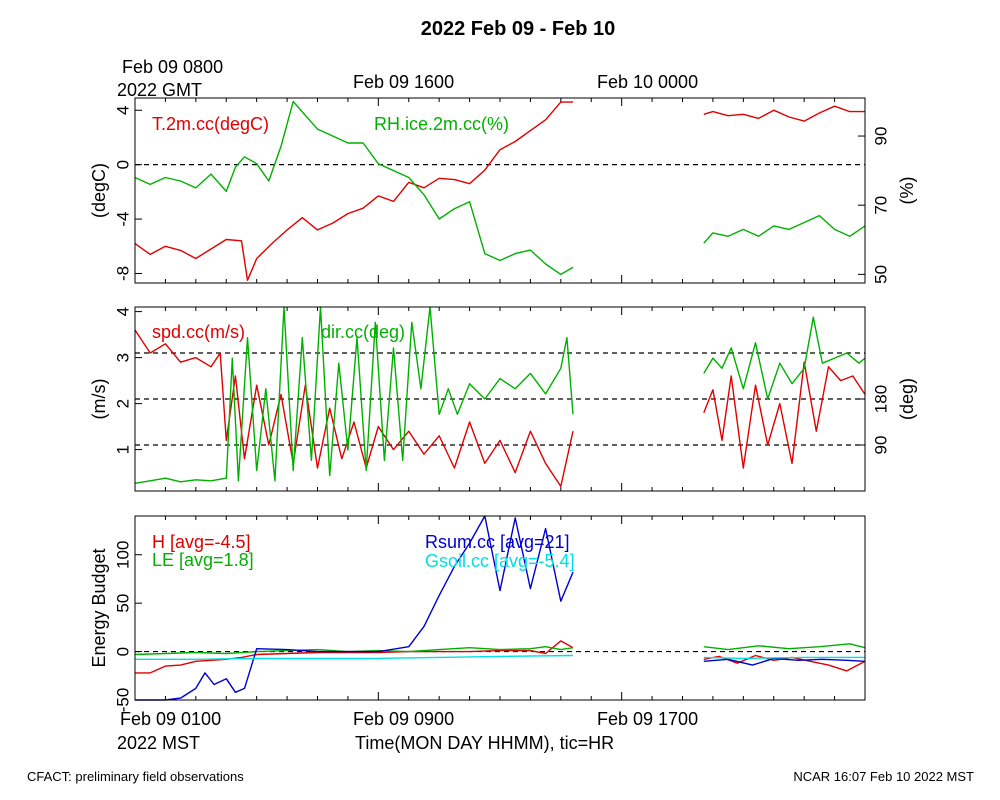 The image size is (1000, 800). Describe the element at coordinates (122, 273) in the screenshot. I see `y-tick-label-left: -8` at that location.